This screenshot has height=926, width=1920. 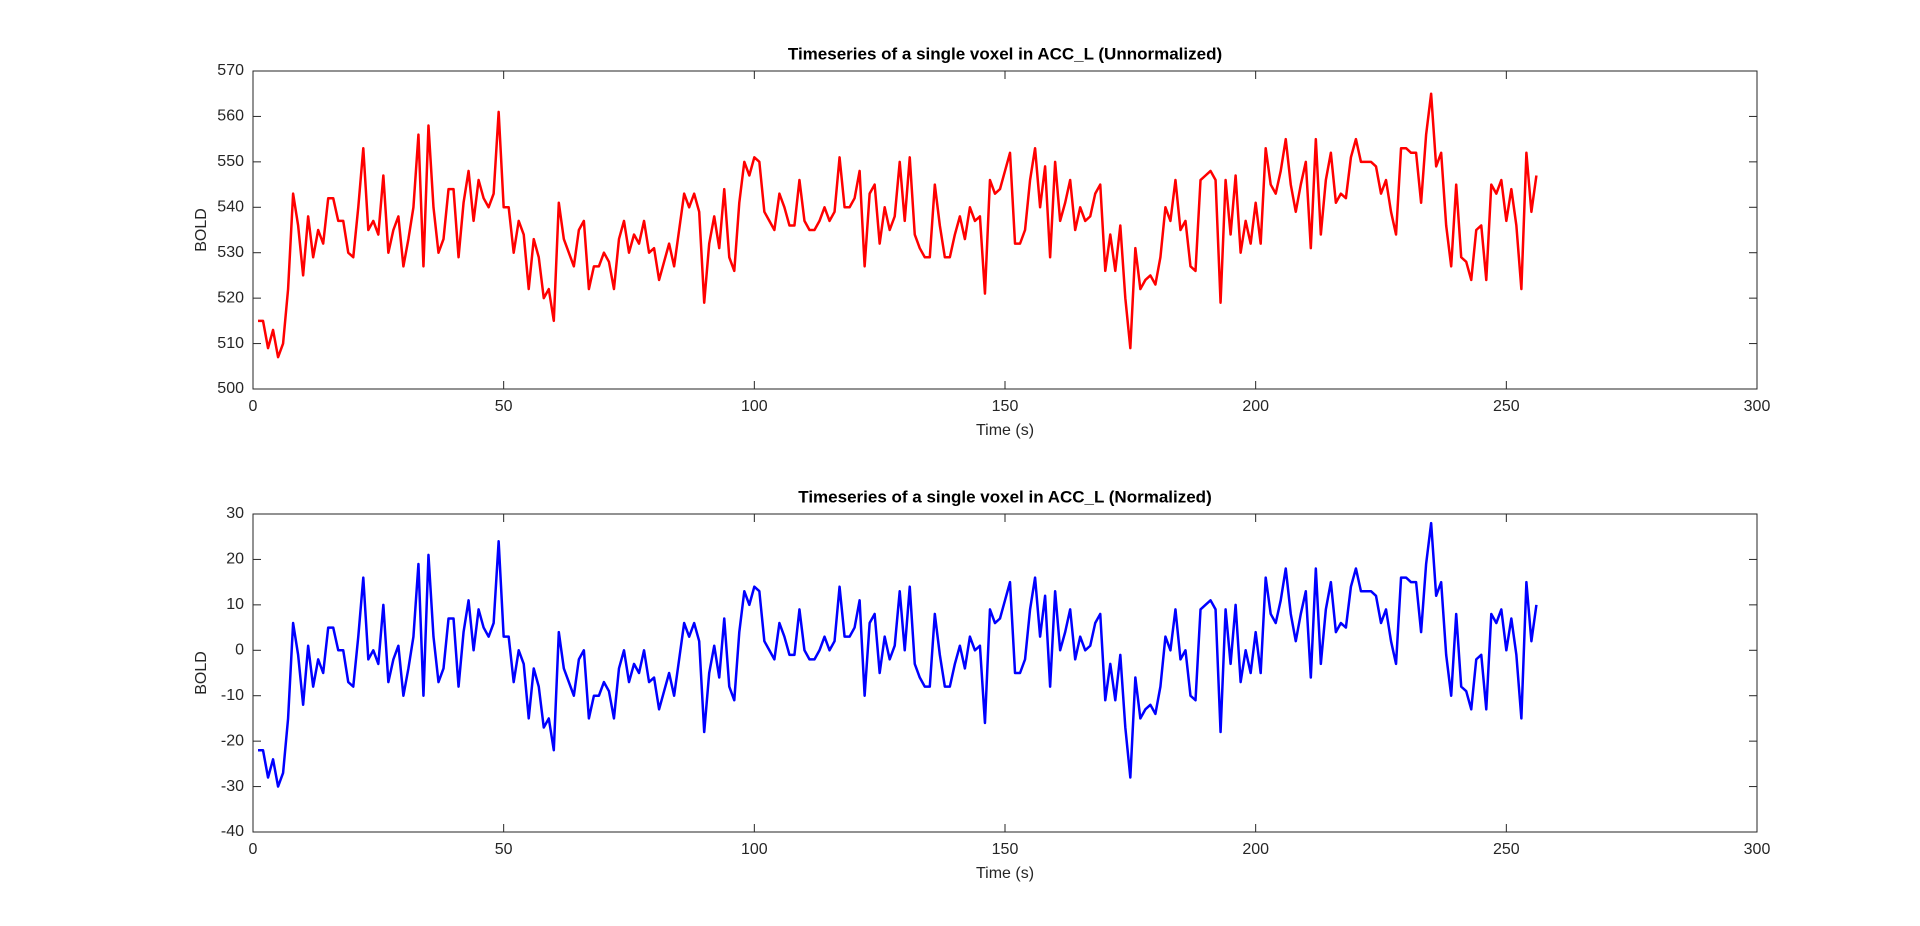 What do you see at coordinates (235, 604) in the screenshot?
I see `y-tick-label: 10` at bounding box center [235, 604].